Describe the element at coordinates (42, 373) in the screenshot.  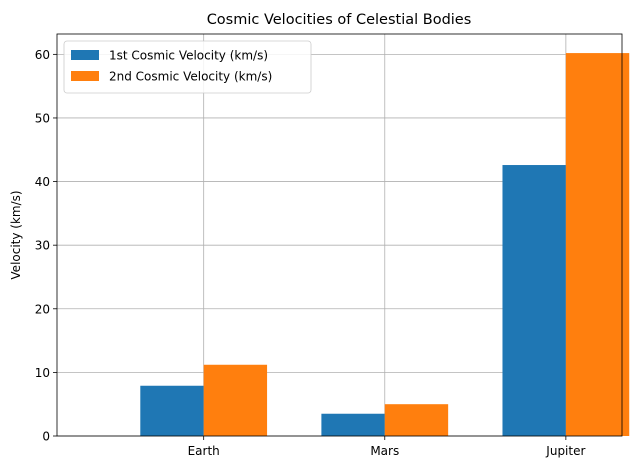
I see `y-tick-label: 10` at that location.